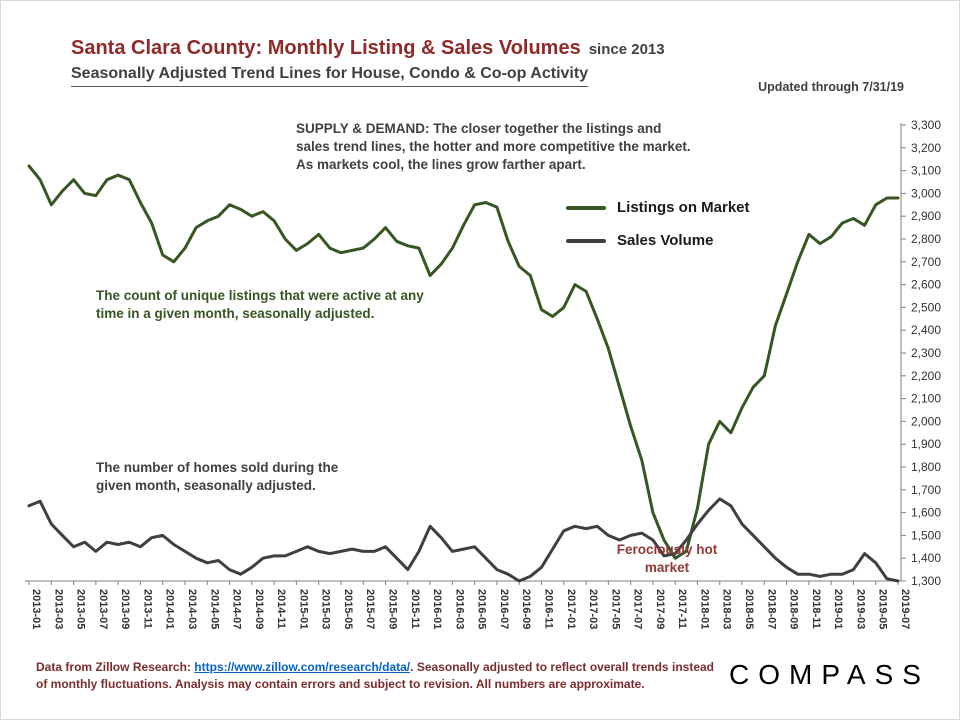 The image size is (960, 720). What do you see at coordinates (926, 330) in the screenshot?
I see `y-axis-label: 2,400` at bounding box center [926, 330].